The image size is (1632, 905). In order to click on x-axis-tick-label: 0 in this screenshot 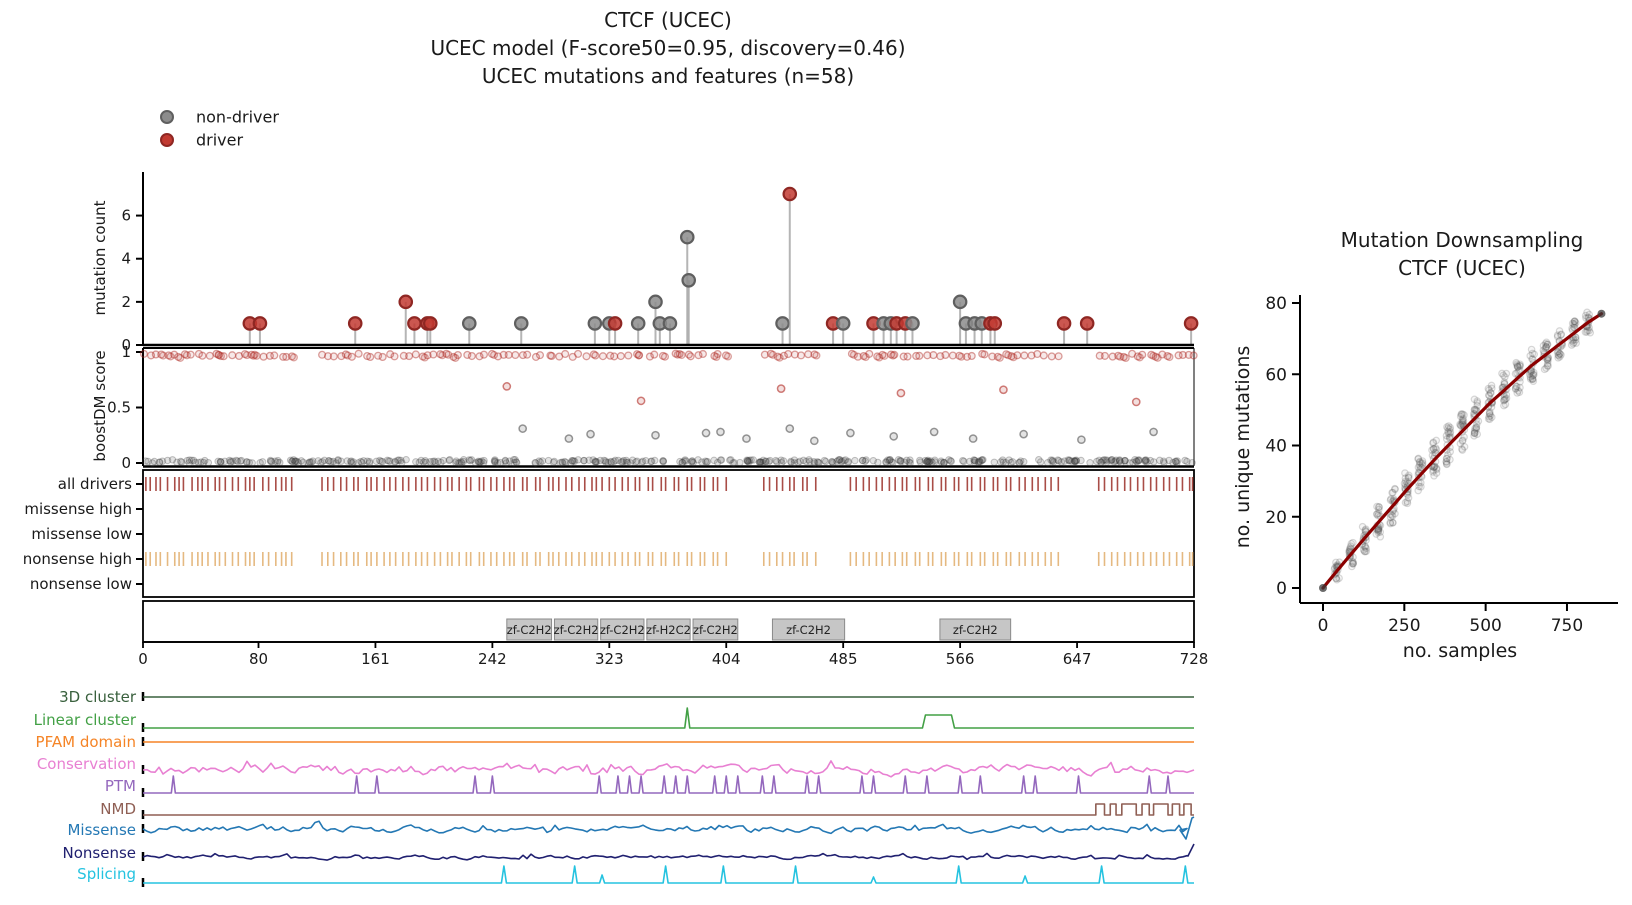, I will do `click(143, 659)`.